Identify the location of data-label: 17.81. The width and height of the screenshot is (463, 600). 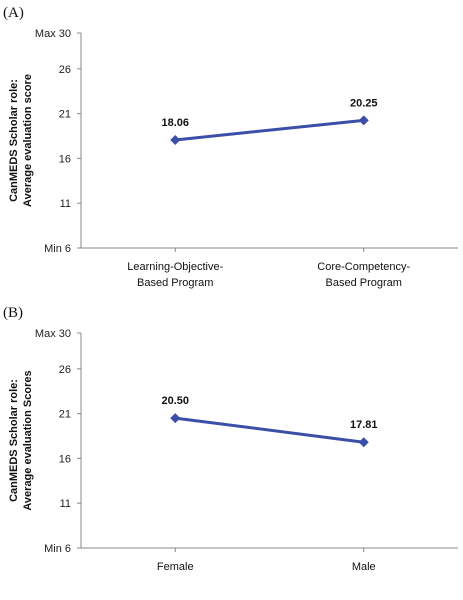
(364, 425).